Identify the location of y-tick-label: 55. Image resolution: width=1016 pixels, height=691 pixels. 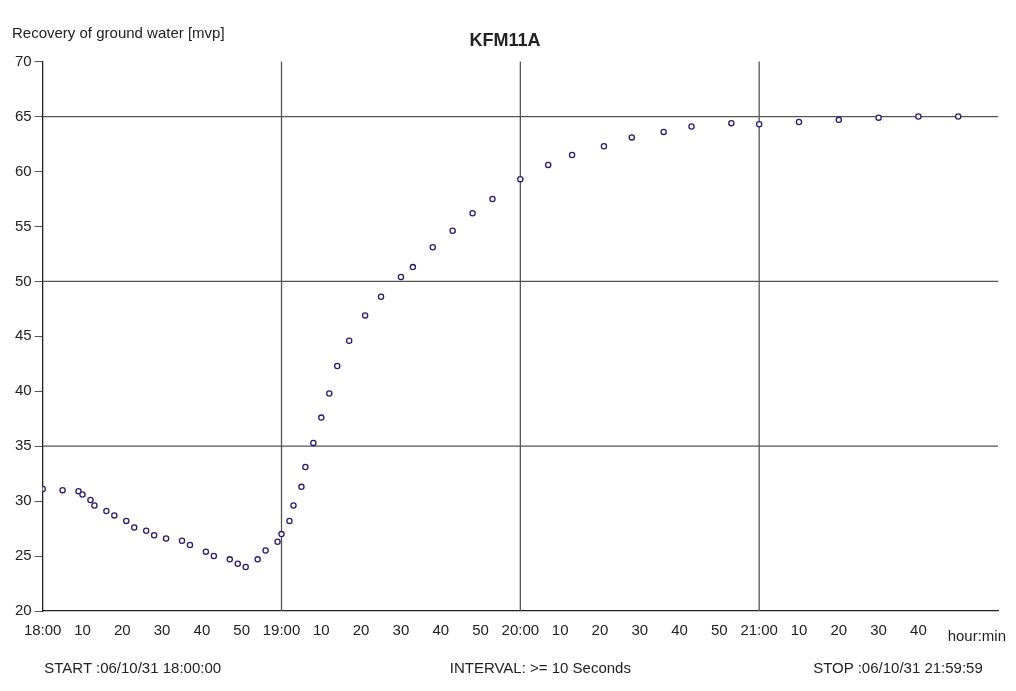
(23, 225).